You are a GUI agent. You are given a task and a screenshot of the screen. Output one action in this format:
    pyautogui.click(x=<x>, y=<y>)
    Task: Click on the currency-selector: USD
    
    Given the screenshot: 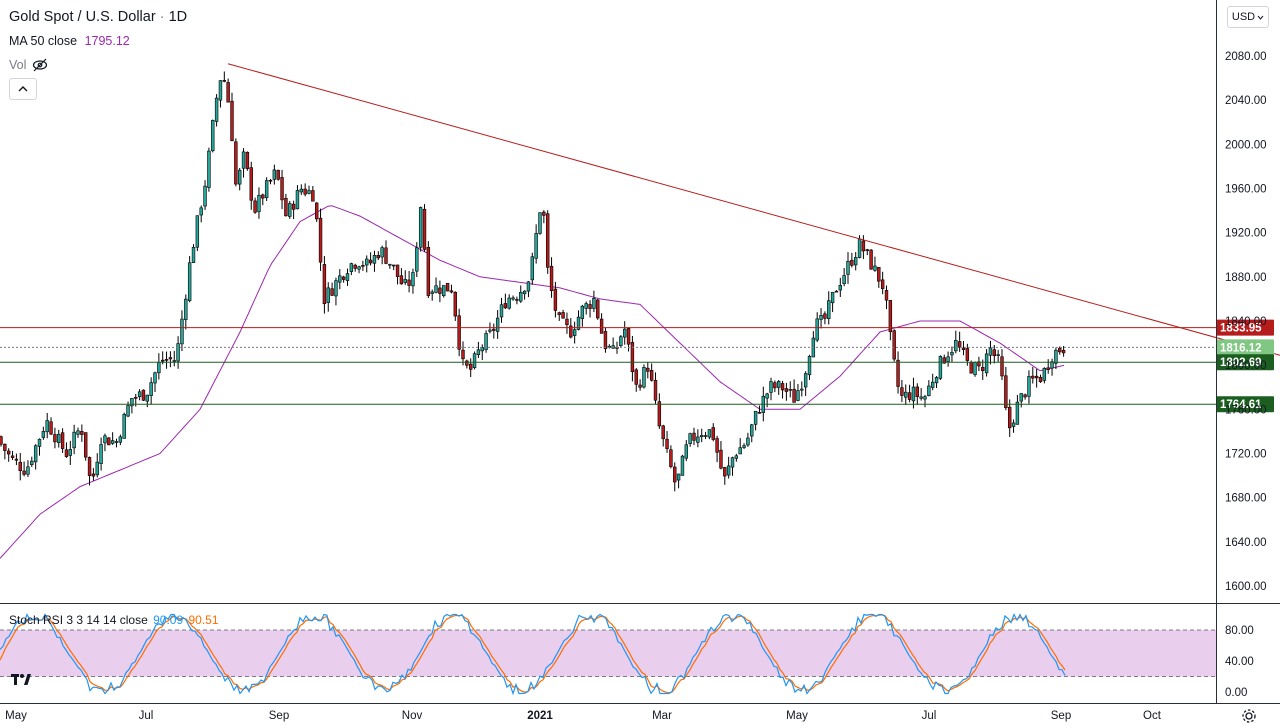 What is the action you would take?
    pyautogui.click(x=1248, y=17)
    